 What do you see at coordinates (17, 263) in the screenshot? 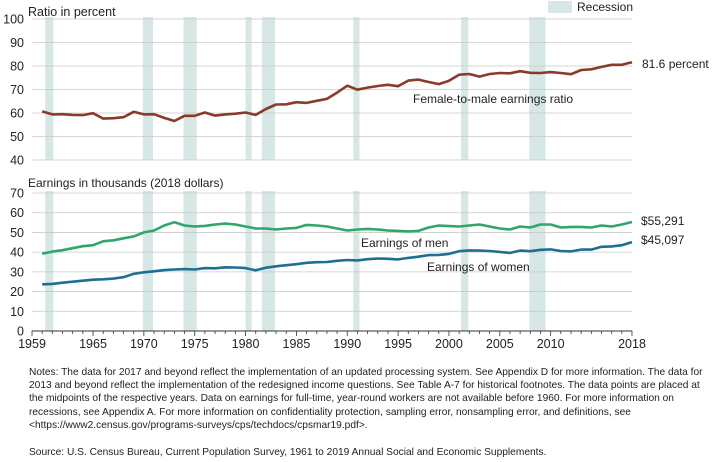
I see `y-tick-labels-bottom: 0 10 20 30 40 50 60 70` at bounding box center [17, 263].